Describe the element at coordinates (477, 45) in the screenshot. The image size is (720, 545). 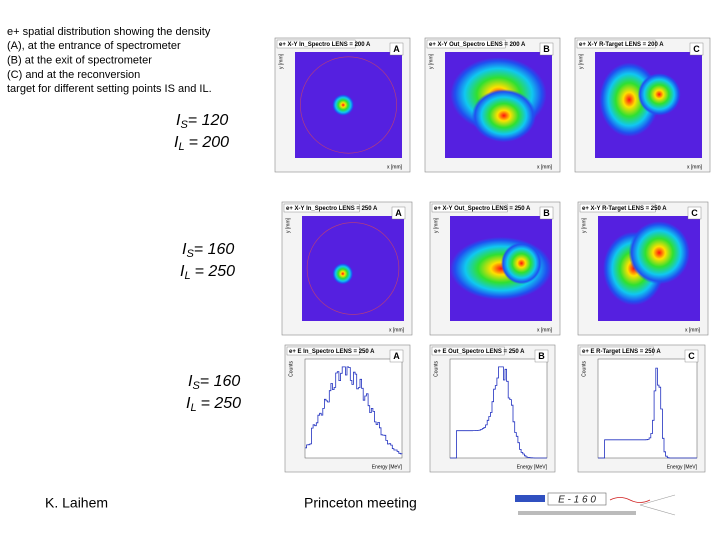
I see `panel-title: e+ X-Y Out_Spectro LENS = 200 A` at that location.